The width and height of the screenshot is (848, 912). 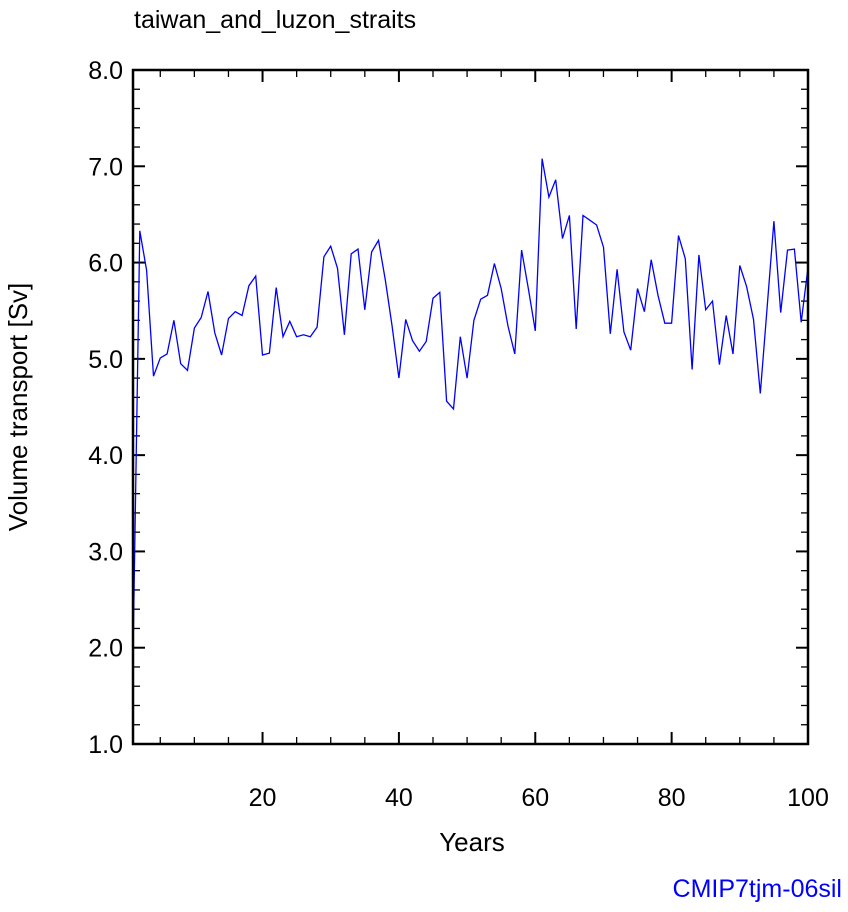 I want to click on annotation-label: CMIP7tjm-06sil, so click(x=757, y=889).